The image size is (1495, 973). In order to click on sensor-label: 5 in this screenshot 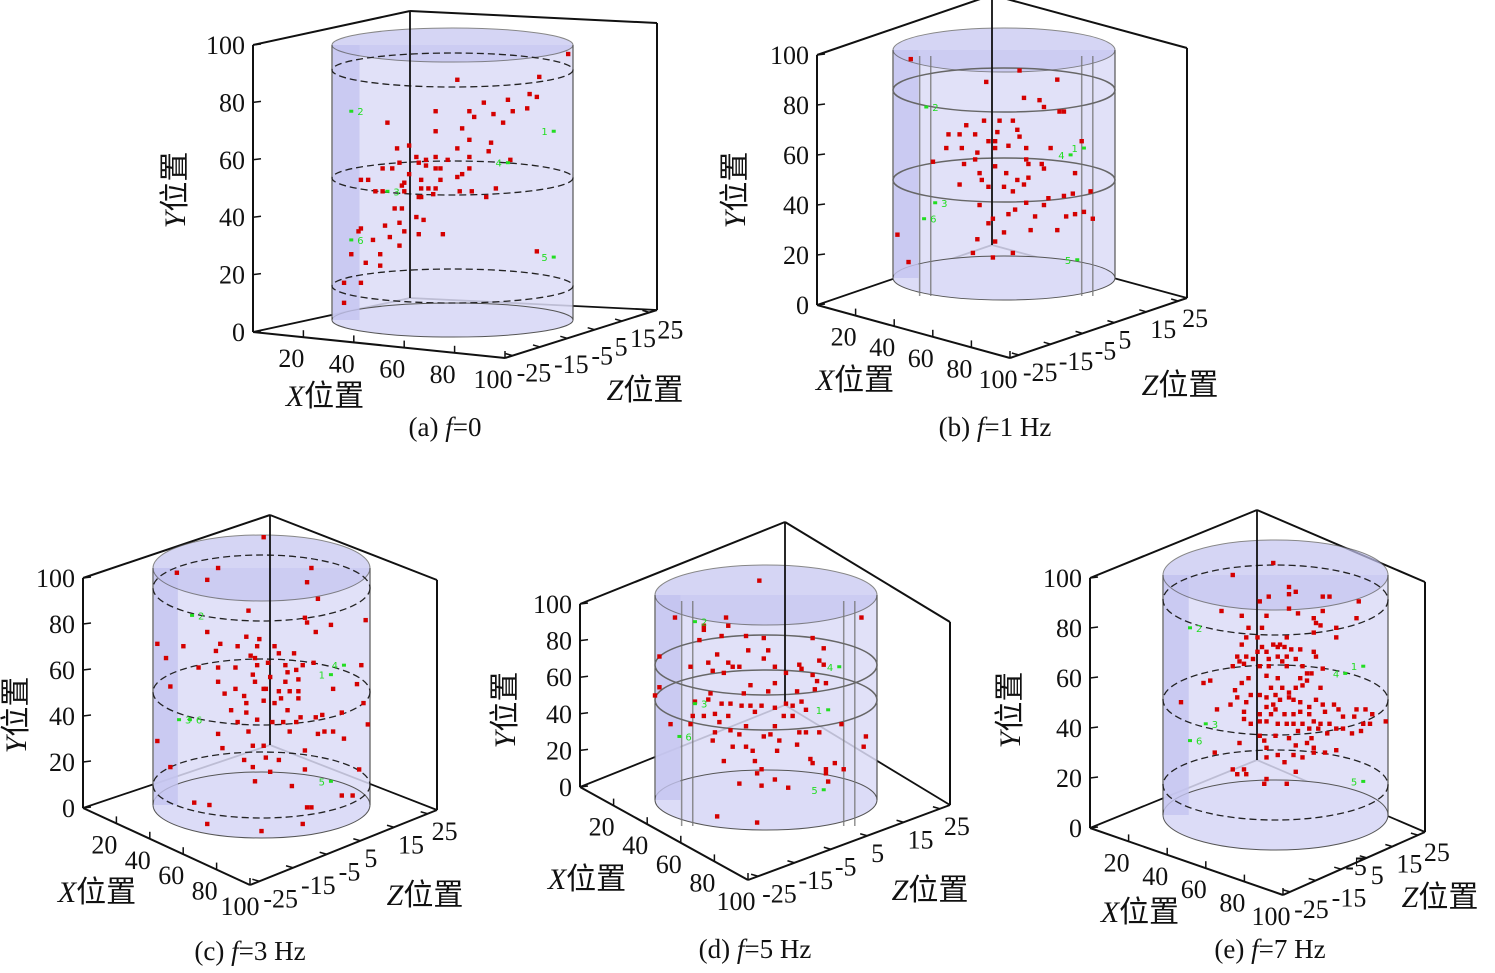, I will do `click(1068, 261)`.